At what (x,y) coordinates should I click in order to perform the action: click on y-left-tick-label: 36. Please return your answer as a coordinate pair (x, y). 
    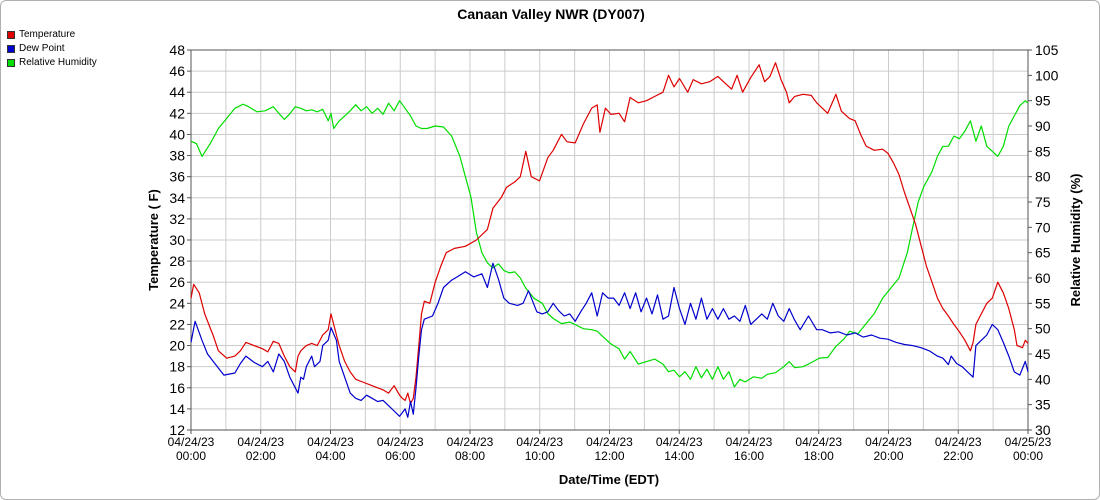
    Looking at the image, I should click on (177, 177).